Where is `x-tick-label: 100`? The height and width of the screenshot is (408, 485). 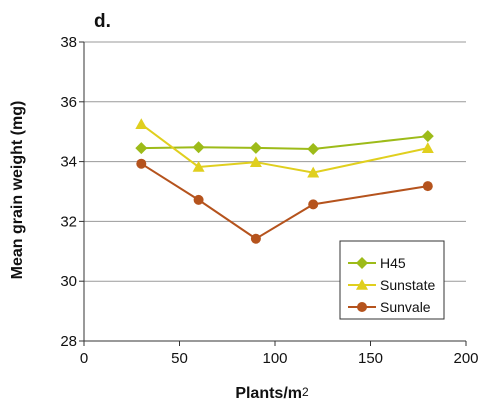
x-tick-label: 100 is located at coordinates (274, 358).